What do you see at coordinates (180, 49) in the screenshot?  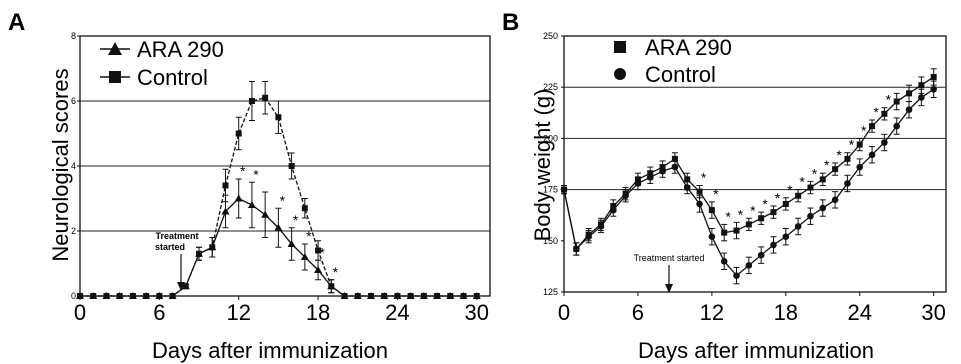 I see `legend-label-ara290: ARA 290` at bounding box center [180, 49].